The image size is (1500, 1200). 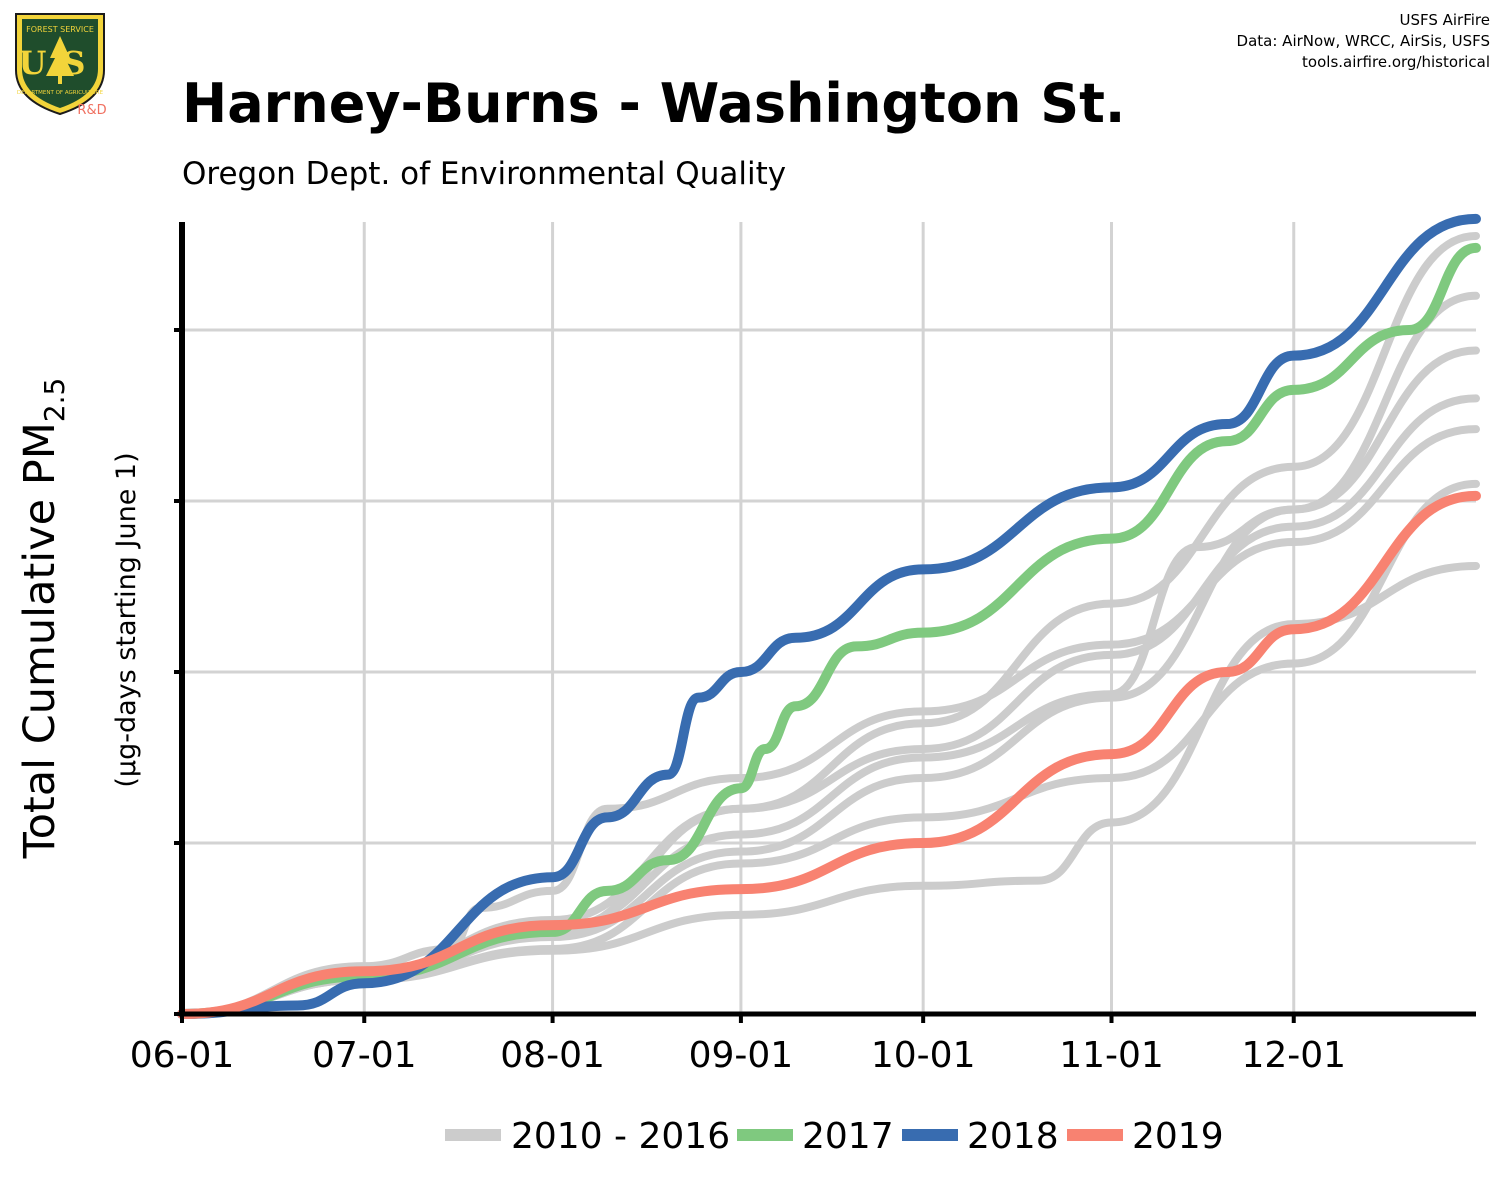 I want to click on y-axis-title: Total Cumulative PM2.5, so click(x=43, y=619).